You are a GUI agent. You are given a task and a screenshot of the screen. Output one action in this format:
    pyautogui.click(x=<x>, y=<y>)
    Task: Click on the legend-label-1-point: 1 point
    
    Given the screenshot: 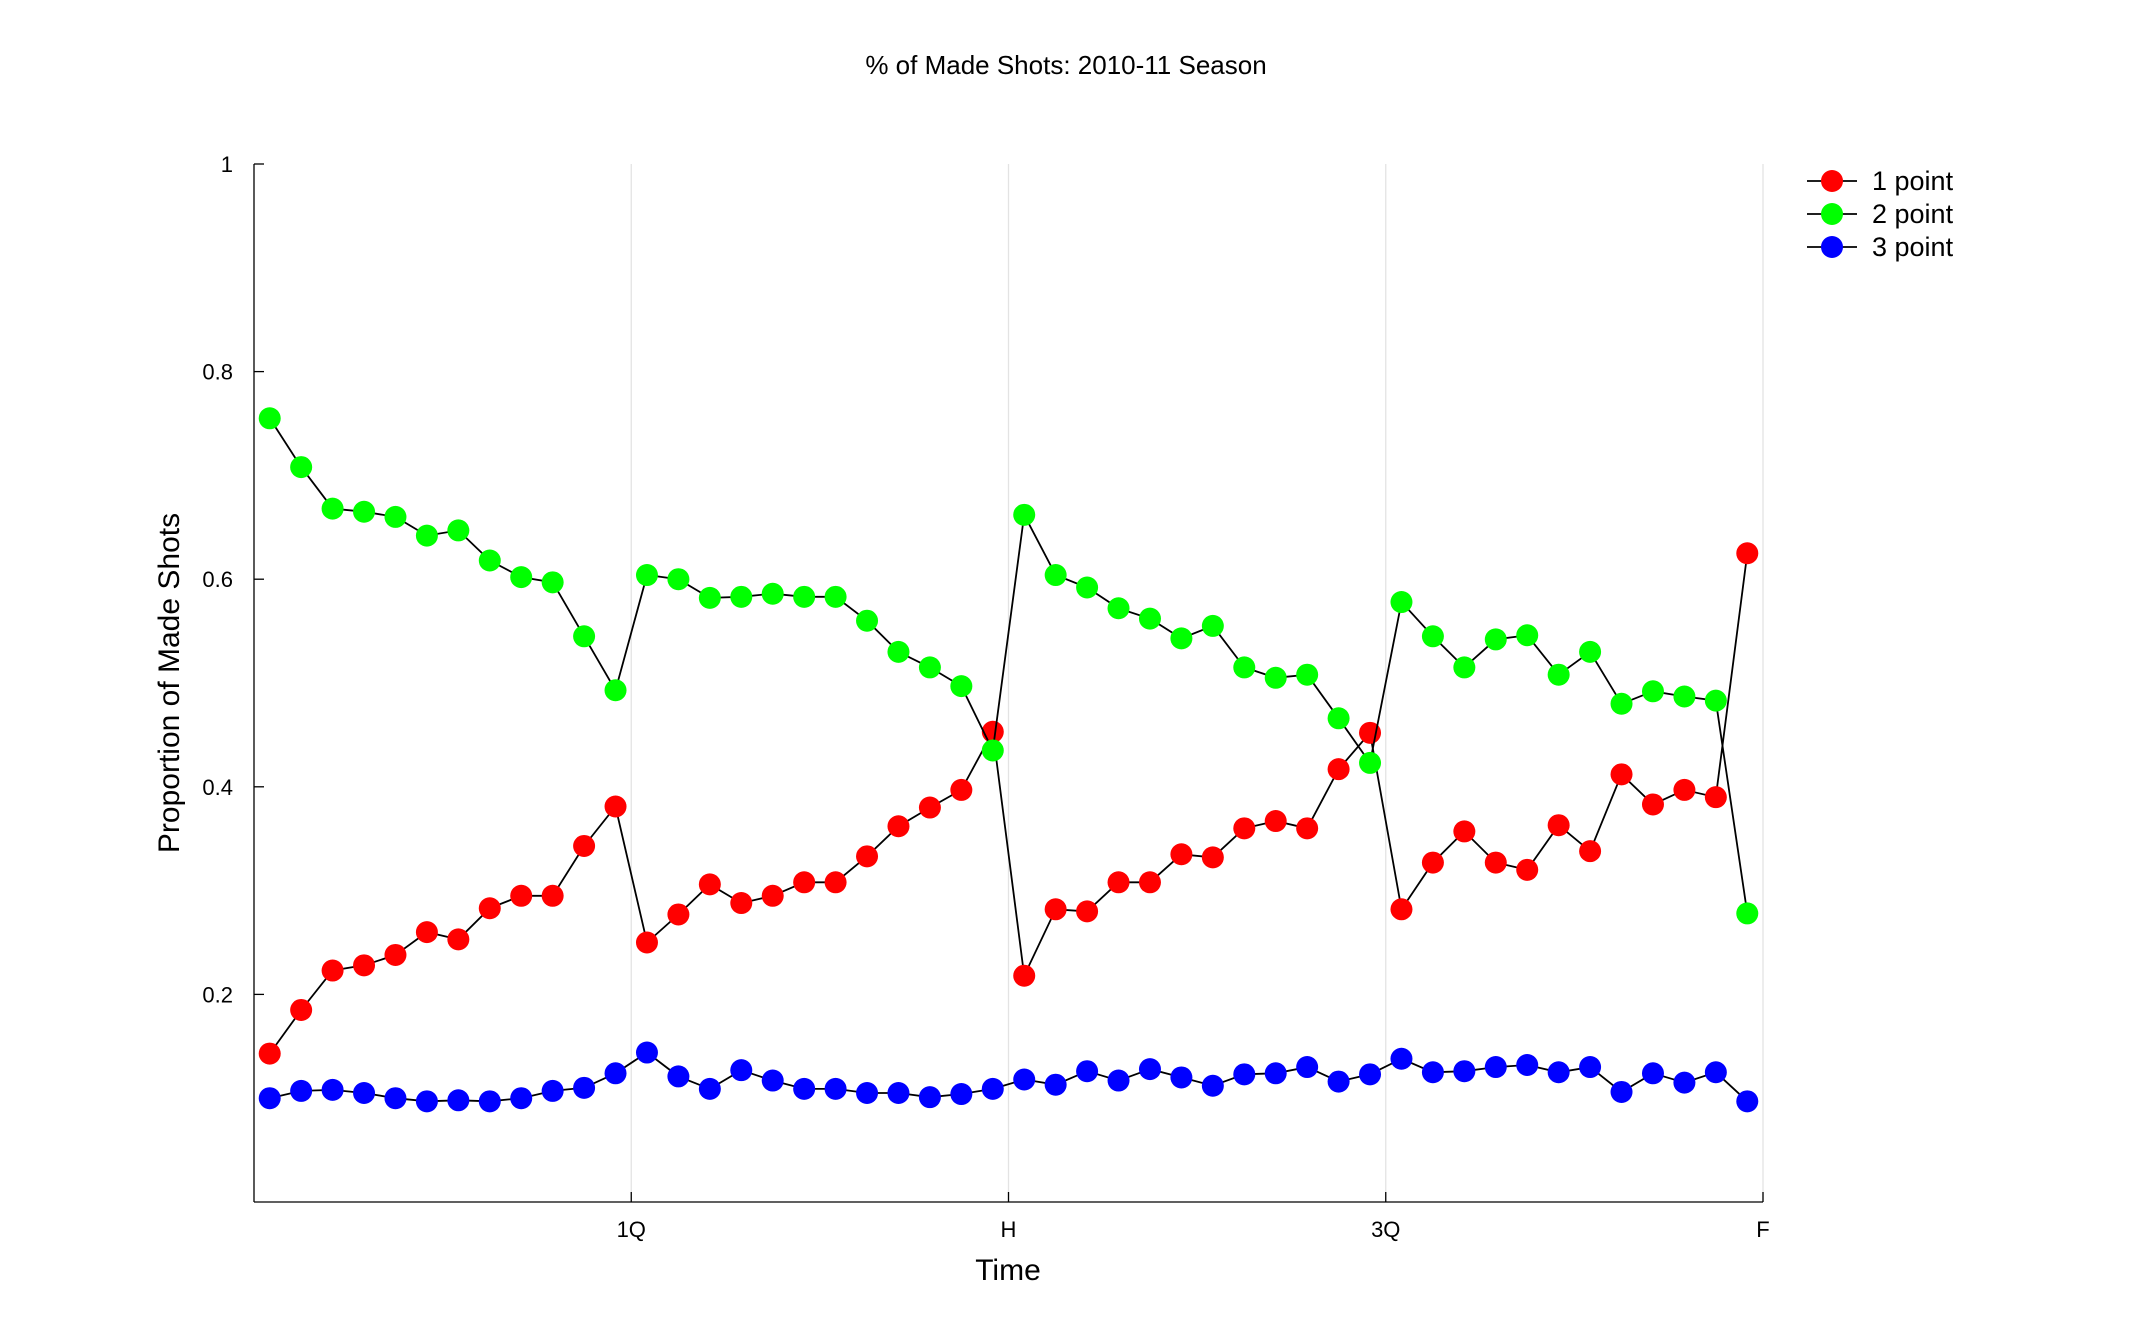 What is the action you would take?
    pyautogui.click(x=1913, y=181)
    